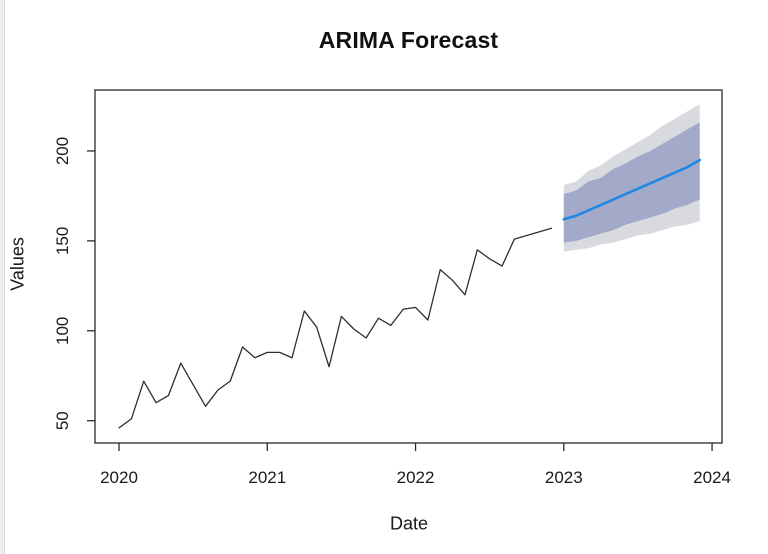 The height and width of the screenshot is (554, 768). I want to click on y-tick-label: 200, so click(62, 151).